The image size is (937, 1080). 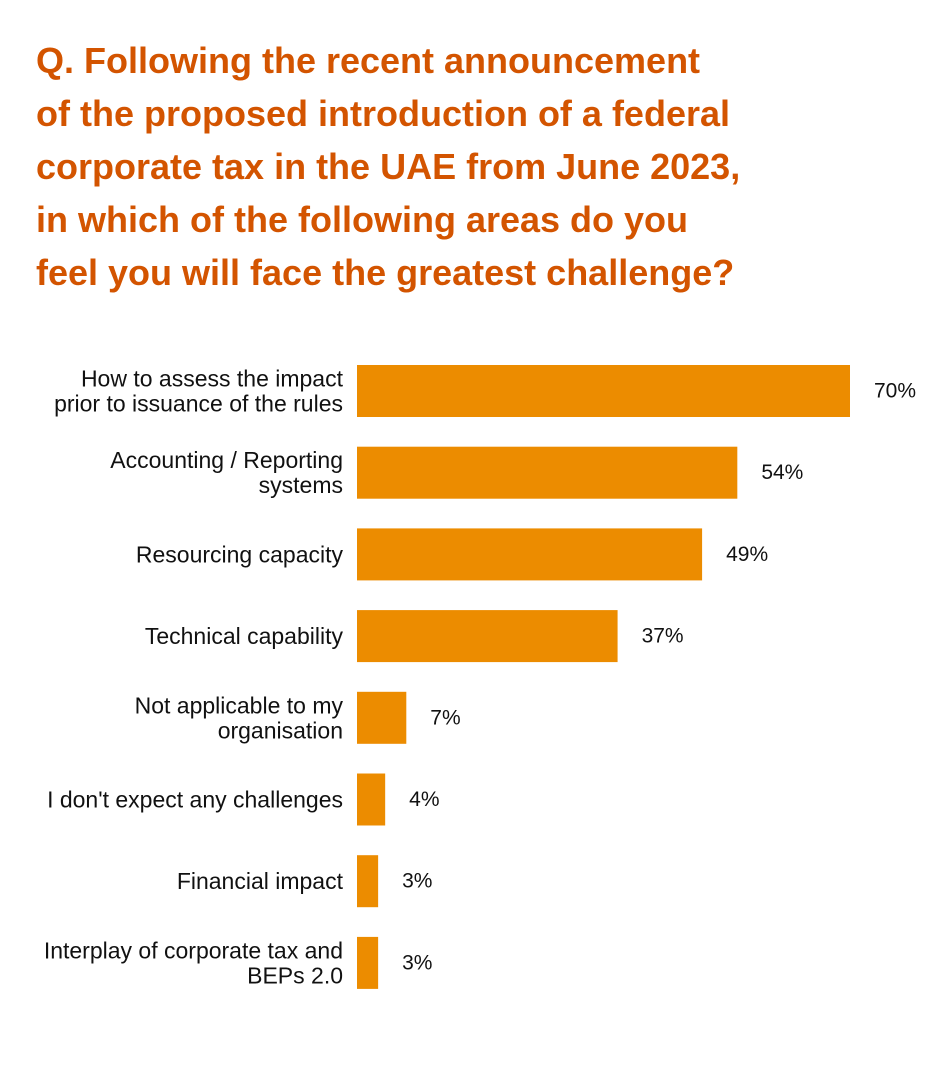 I want to click on category-label-line: BEPs 2.0, so click(x=295, y=975).